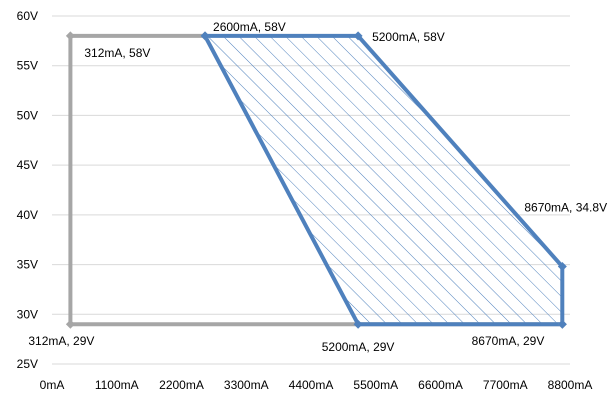  Describe the element at coordinates (61, 341) in the screenshot. I see `data-label: 312mA, 29V` at that location.